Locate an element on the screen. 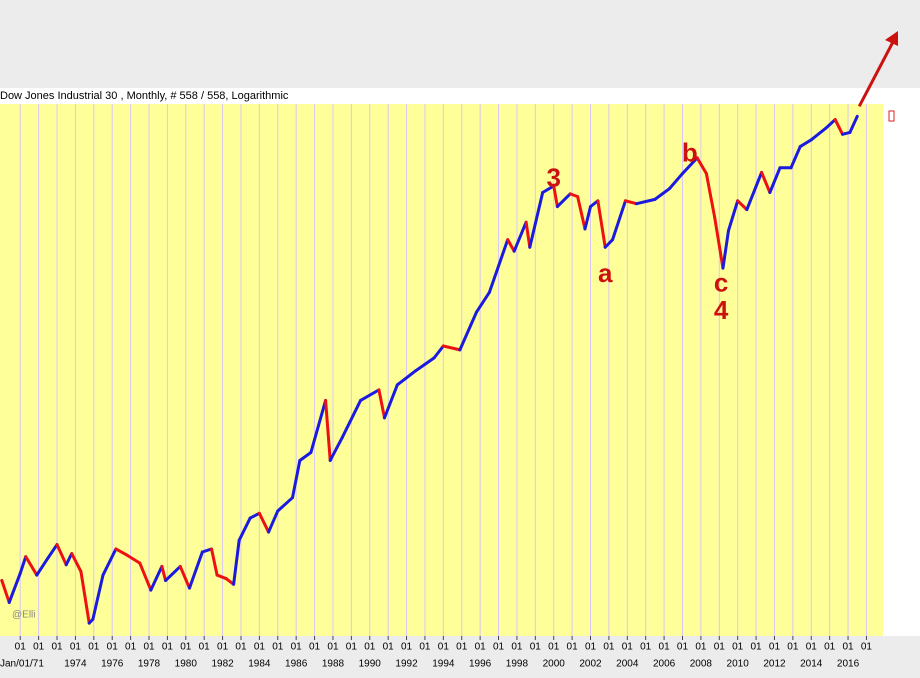 This screenshot has width=920, height=678. wave-label: c is located at coordinates (721, 283).